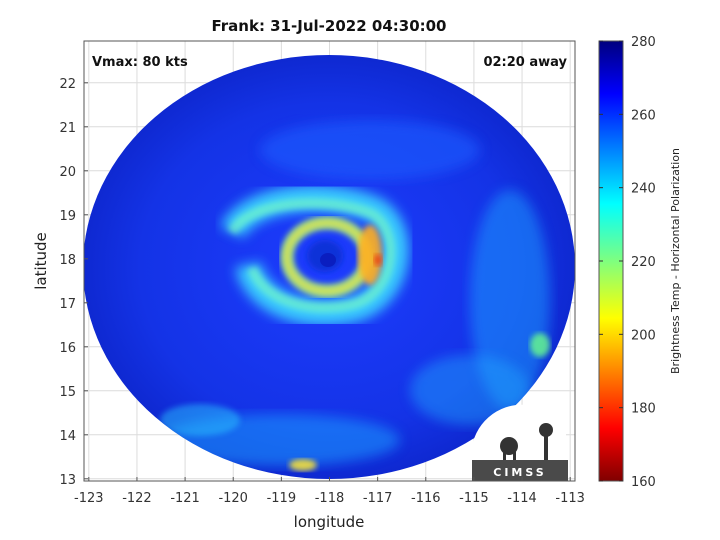 This screenshot has height=540, width=720. I want to click on y-tick-label: 17, so click(67, 304).